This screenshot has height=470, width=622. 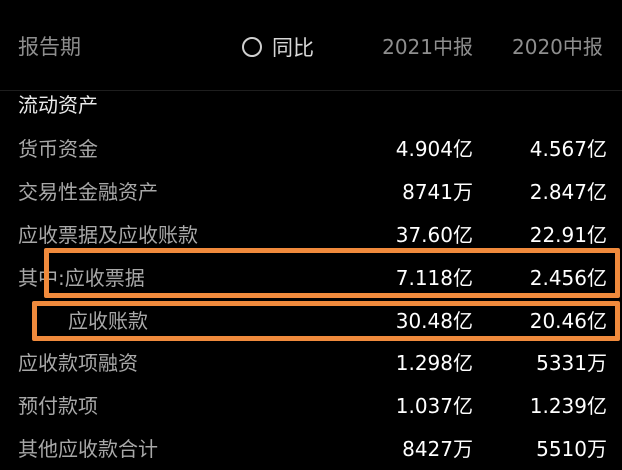 I want to click on row-value-2020: 5510万, so click(x=571, y=449).